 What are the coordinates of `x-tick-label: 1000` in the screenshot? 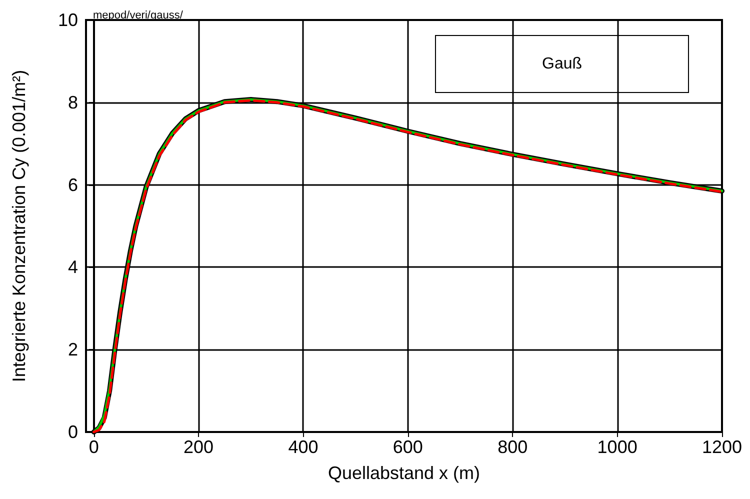 It's located at (617, 447).